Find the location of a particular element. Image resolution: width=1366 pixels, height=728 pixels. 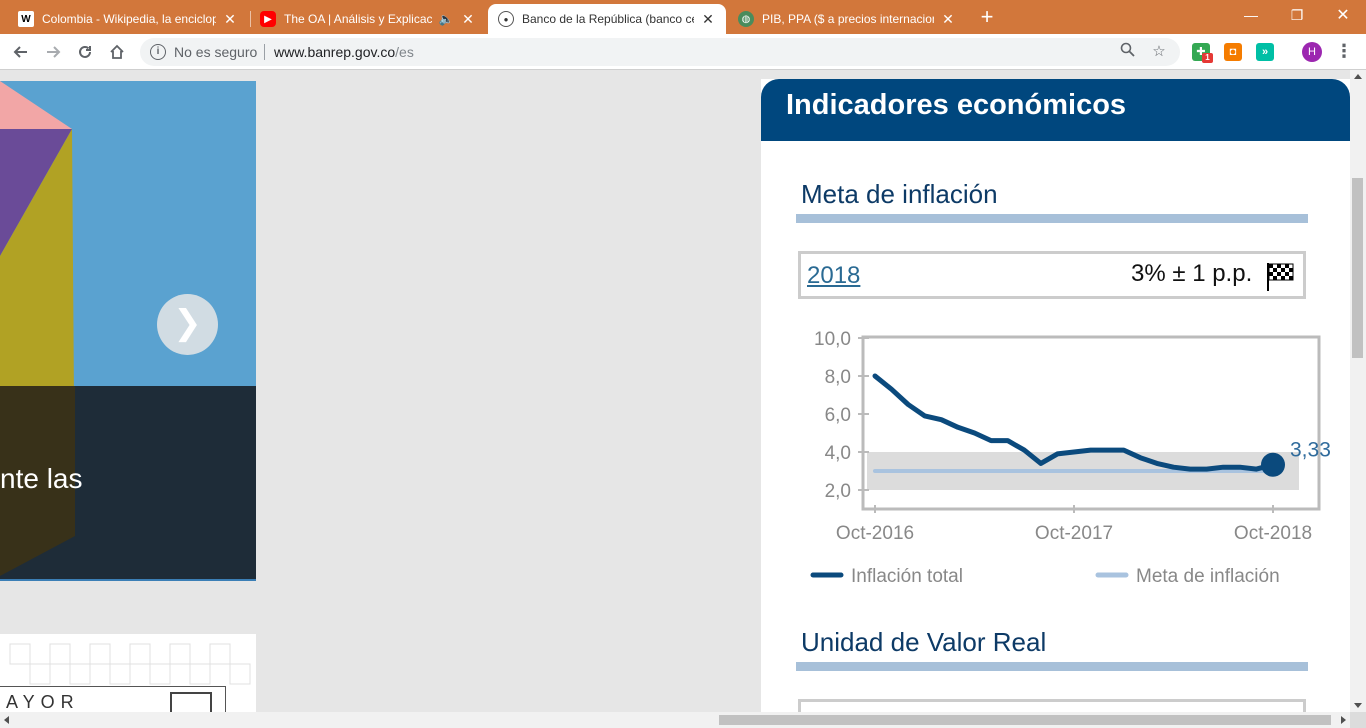

scroll-up-arrow is located at coordinates (1358, 76).